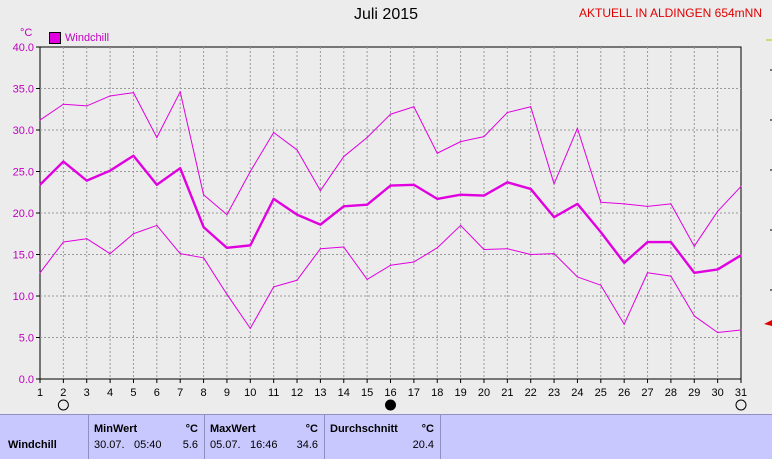  I want to click on x-tick-label: 9, so click(227, 393).